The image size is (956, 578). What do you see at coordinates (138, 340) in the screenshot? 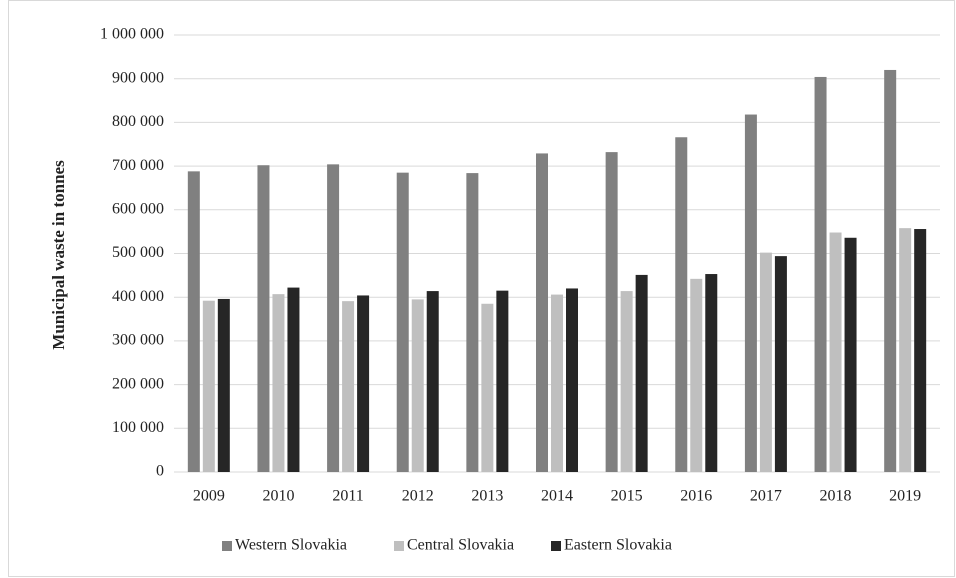
I see `y-tick-label: 300 000` at bounding box center [138, 340].